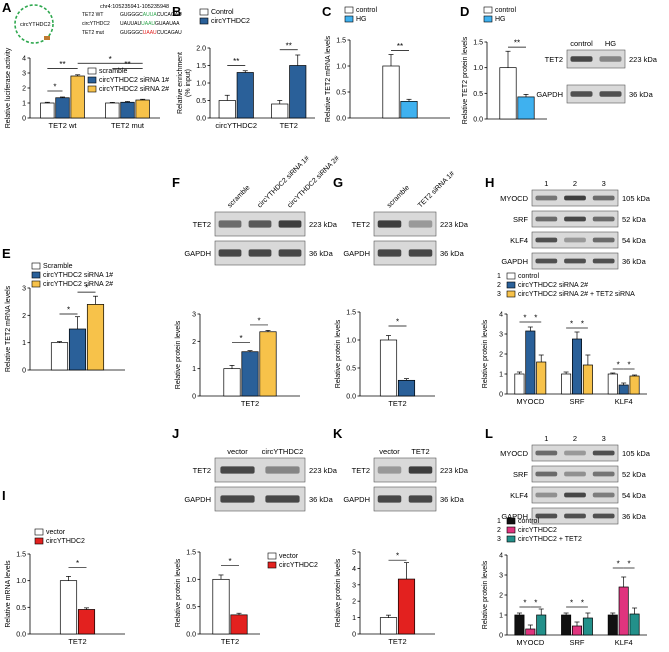 The image size is (669, 652). Describe the element at coordinates (176, 11) in the screenshot. I see `panel-letter-b: B` at that location.